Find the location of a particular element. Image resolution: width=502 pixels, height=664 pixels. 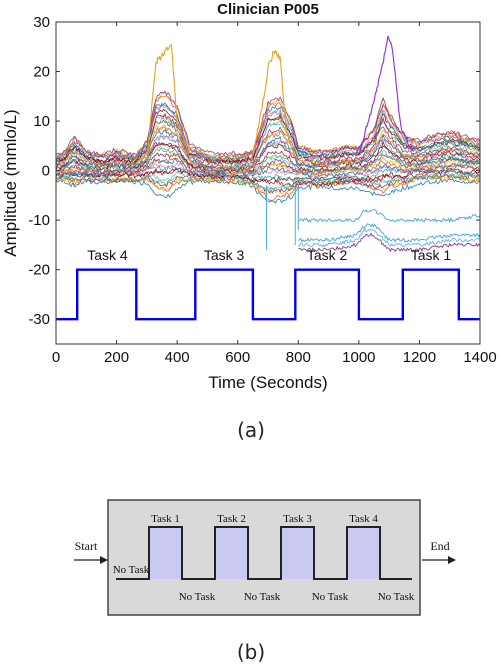

x-tick-label: 600 is located at coordinates (237, 357).